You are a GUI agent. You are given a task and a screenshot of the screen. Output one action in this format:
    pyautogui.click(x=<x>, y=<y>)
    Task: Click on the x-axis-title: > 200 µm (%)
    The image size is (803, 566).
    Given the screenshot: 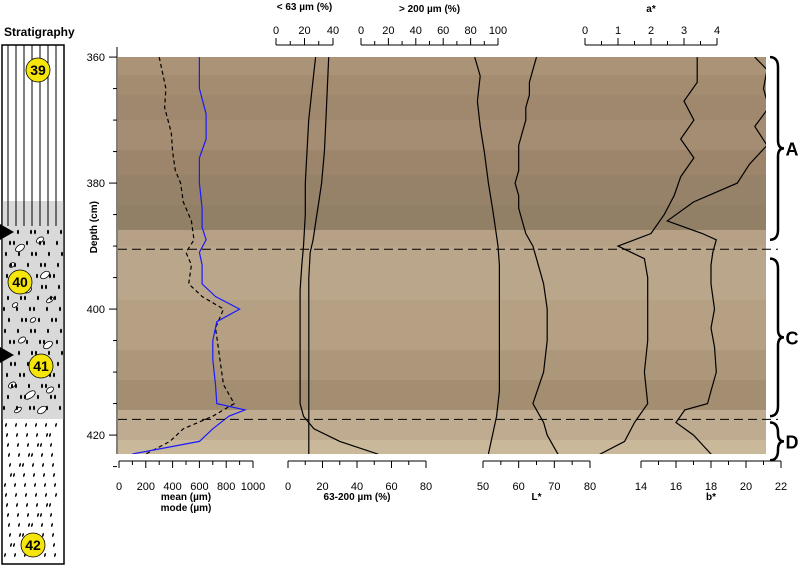 What is the action you would take?
    pyautogui.click(x=429, y=9)
    